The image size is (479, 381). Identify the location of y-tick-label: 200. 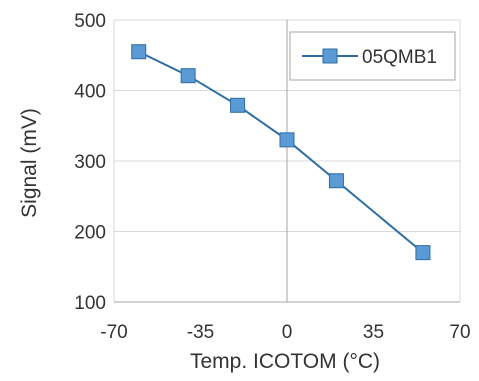
(90, 233).